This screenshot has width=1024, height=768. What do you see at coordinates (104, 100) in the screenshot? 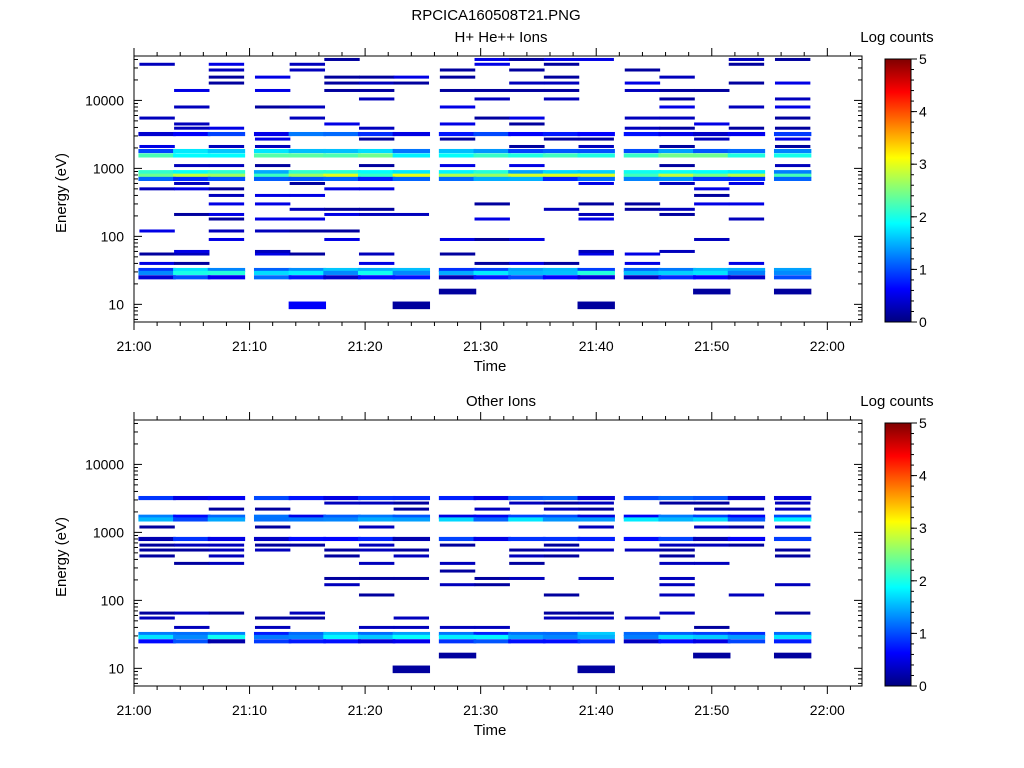
I see `y-tick-label: 10000` at bounding box center [104, 100].